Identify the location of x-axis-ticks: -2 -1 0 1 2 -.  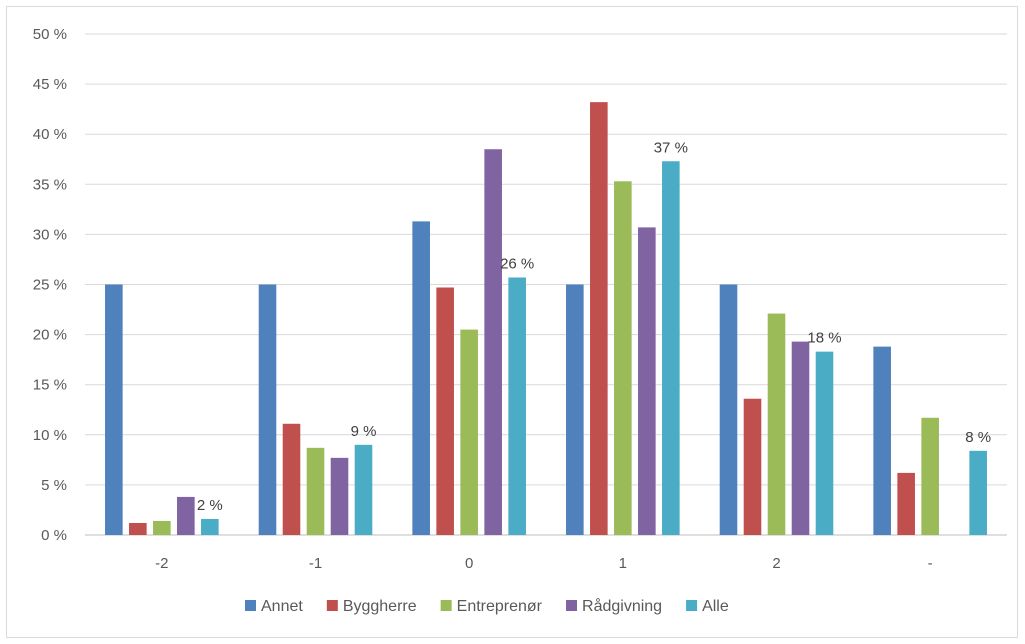
(544, 563).